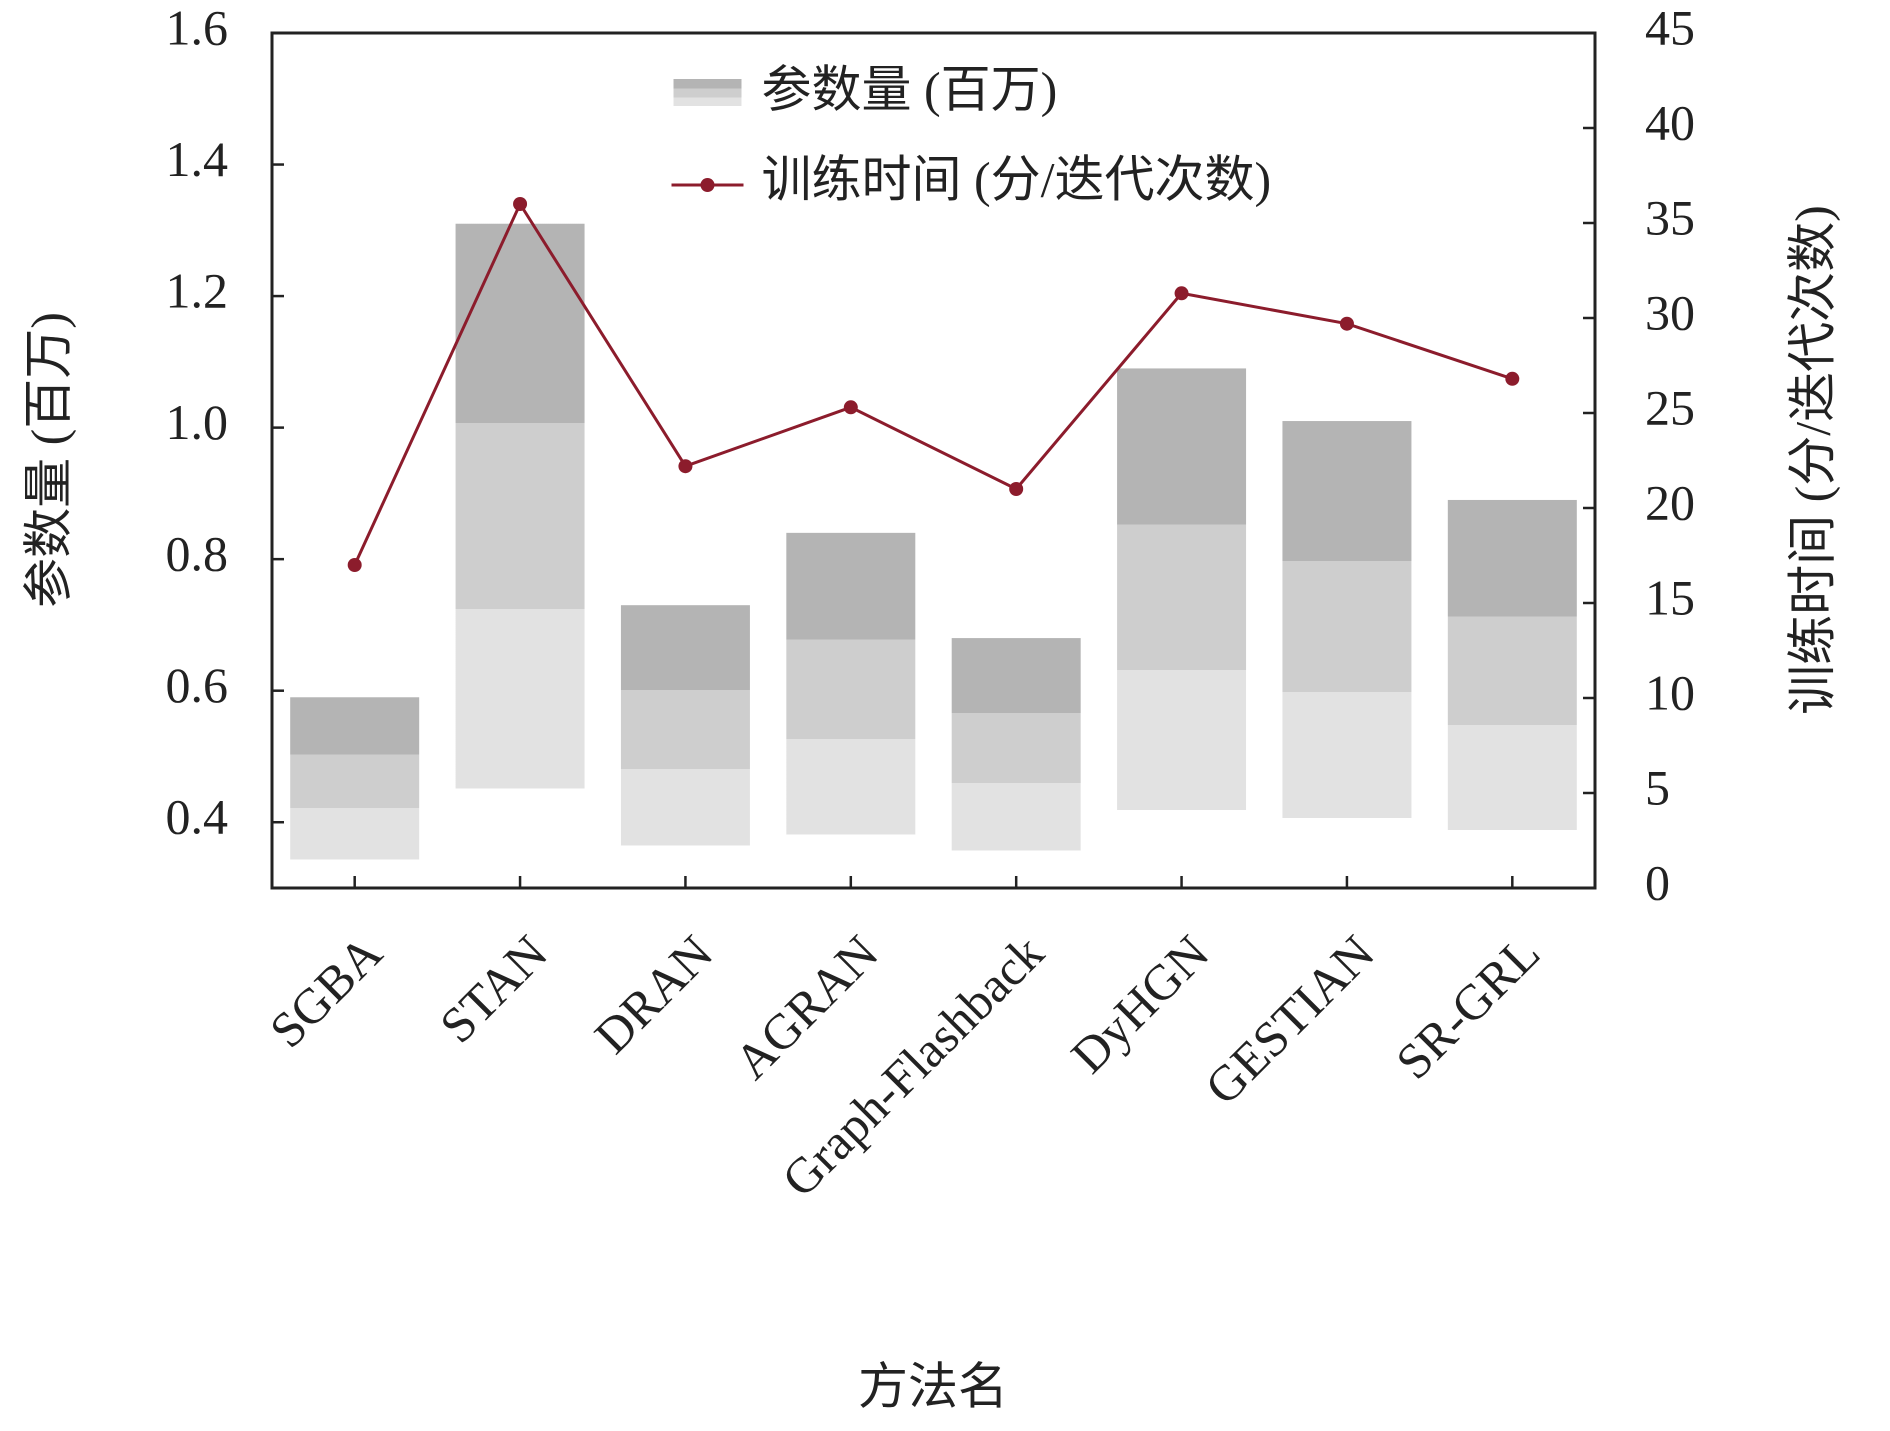 Image resolution: width=1890 pixels, height=1431 pixels. I want to click on y2-tick-label: 30, so click(1670, 312).